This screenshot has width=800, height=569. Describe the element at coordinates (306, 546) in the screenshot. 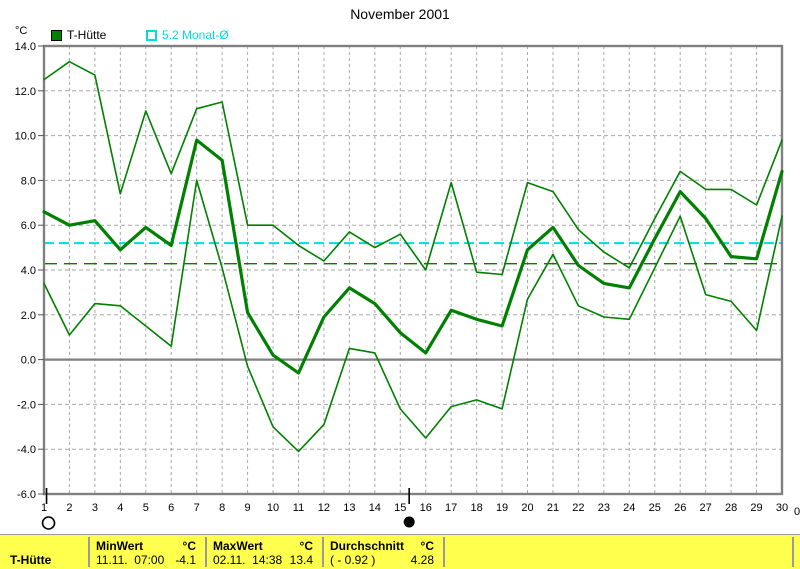

I see `maxwert-unit: °C` at that location.